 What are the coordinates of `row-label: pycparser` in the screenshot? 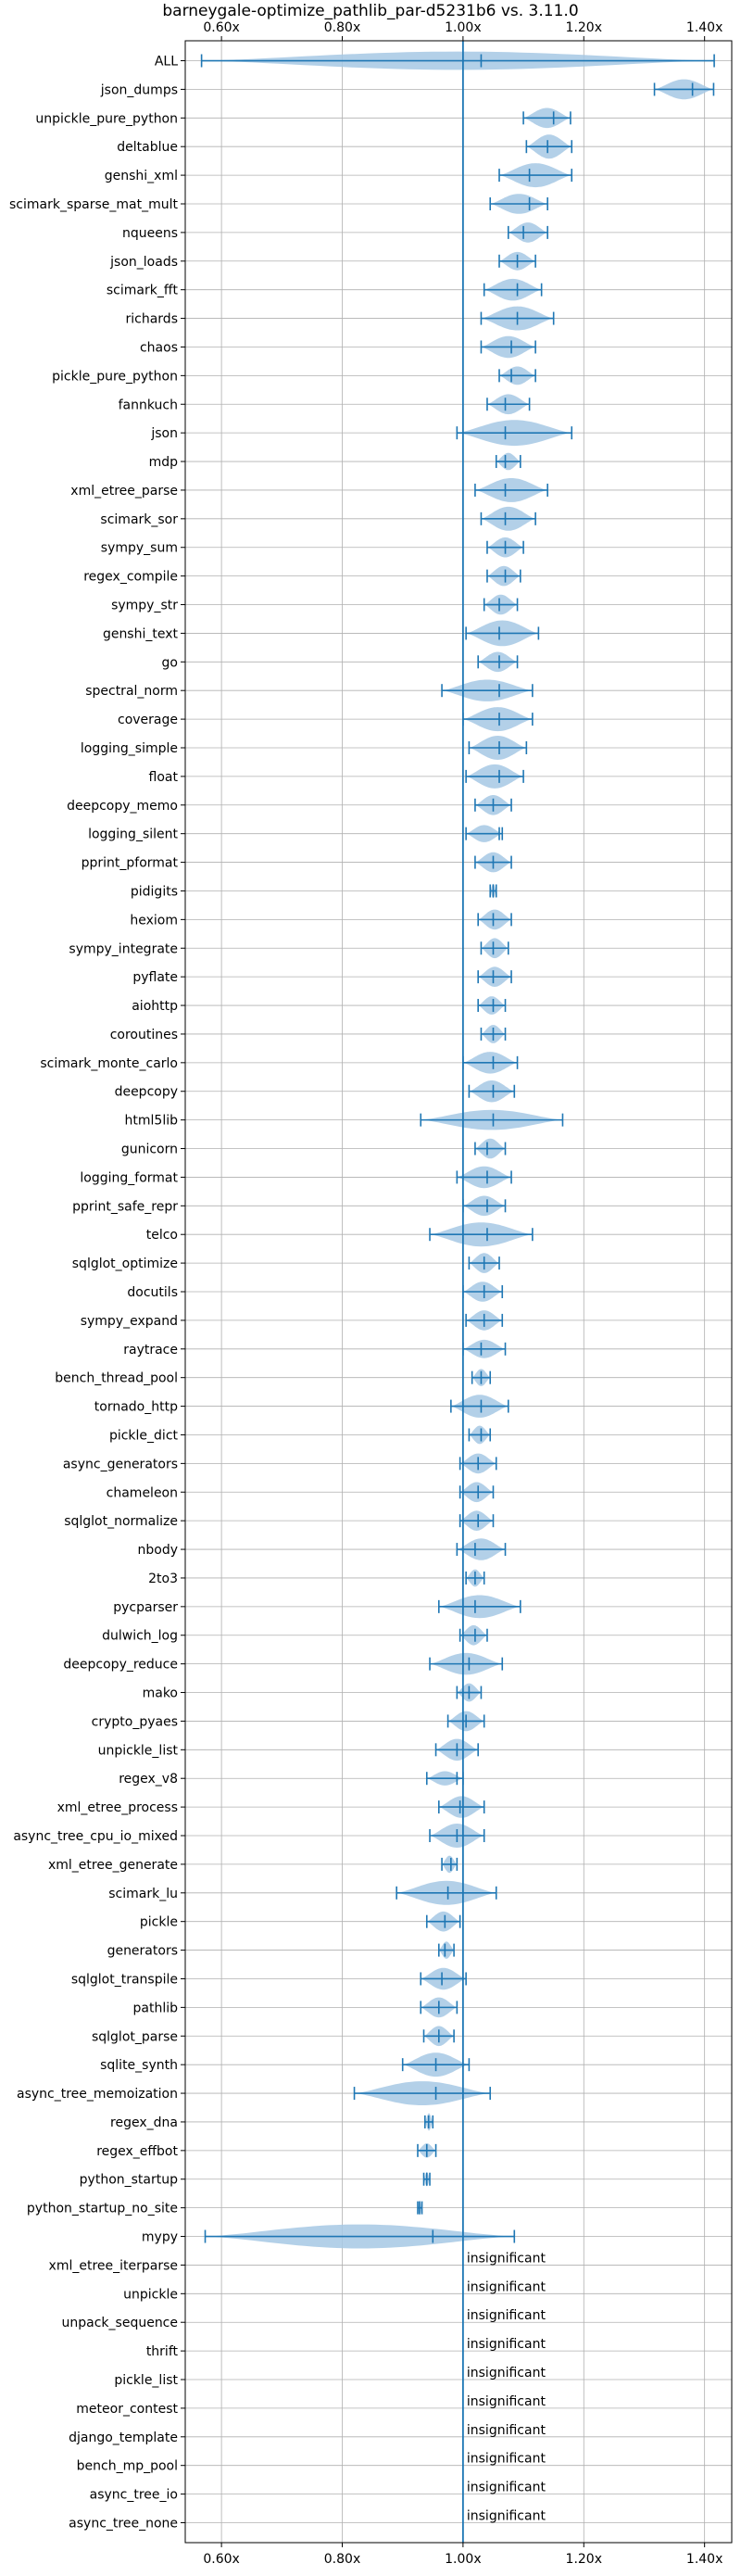 It's located at (145, 1607).